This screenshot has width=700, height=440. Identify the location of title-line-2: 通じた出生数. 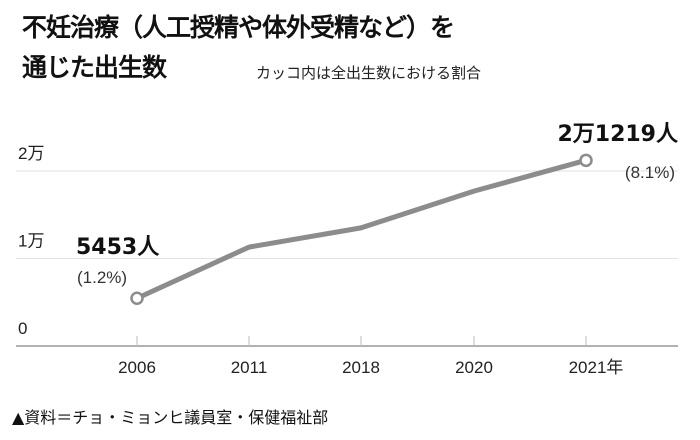
(94, 67).